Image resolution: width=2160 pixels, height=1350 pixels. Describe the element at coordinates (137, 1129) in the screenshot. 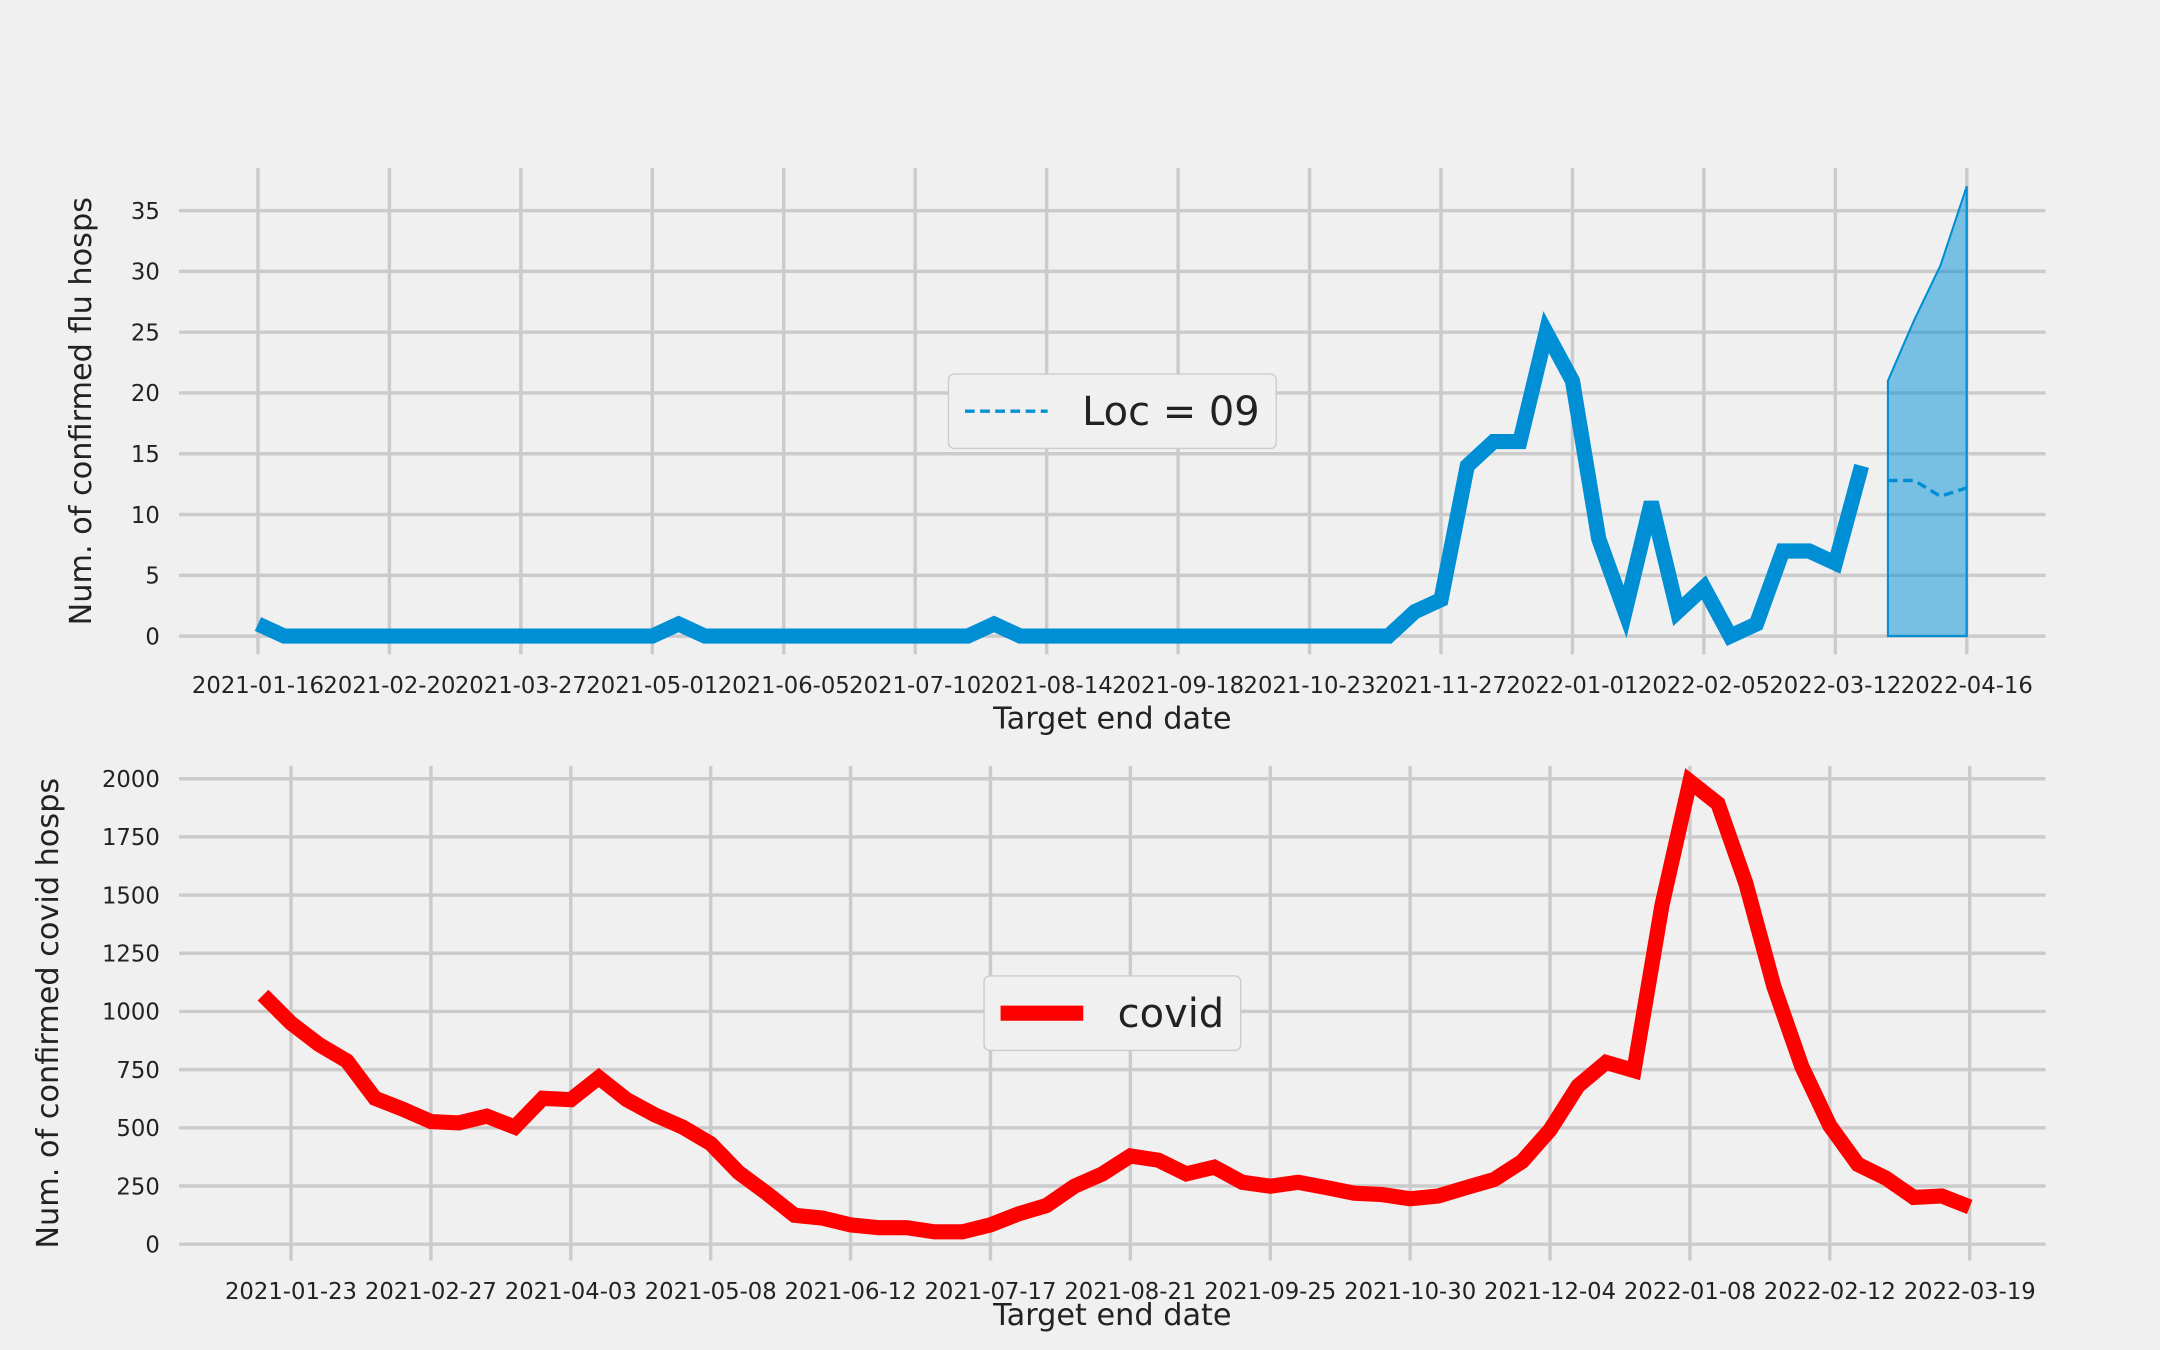

I see `y-tick-label: 500` at that location.